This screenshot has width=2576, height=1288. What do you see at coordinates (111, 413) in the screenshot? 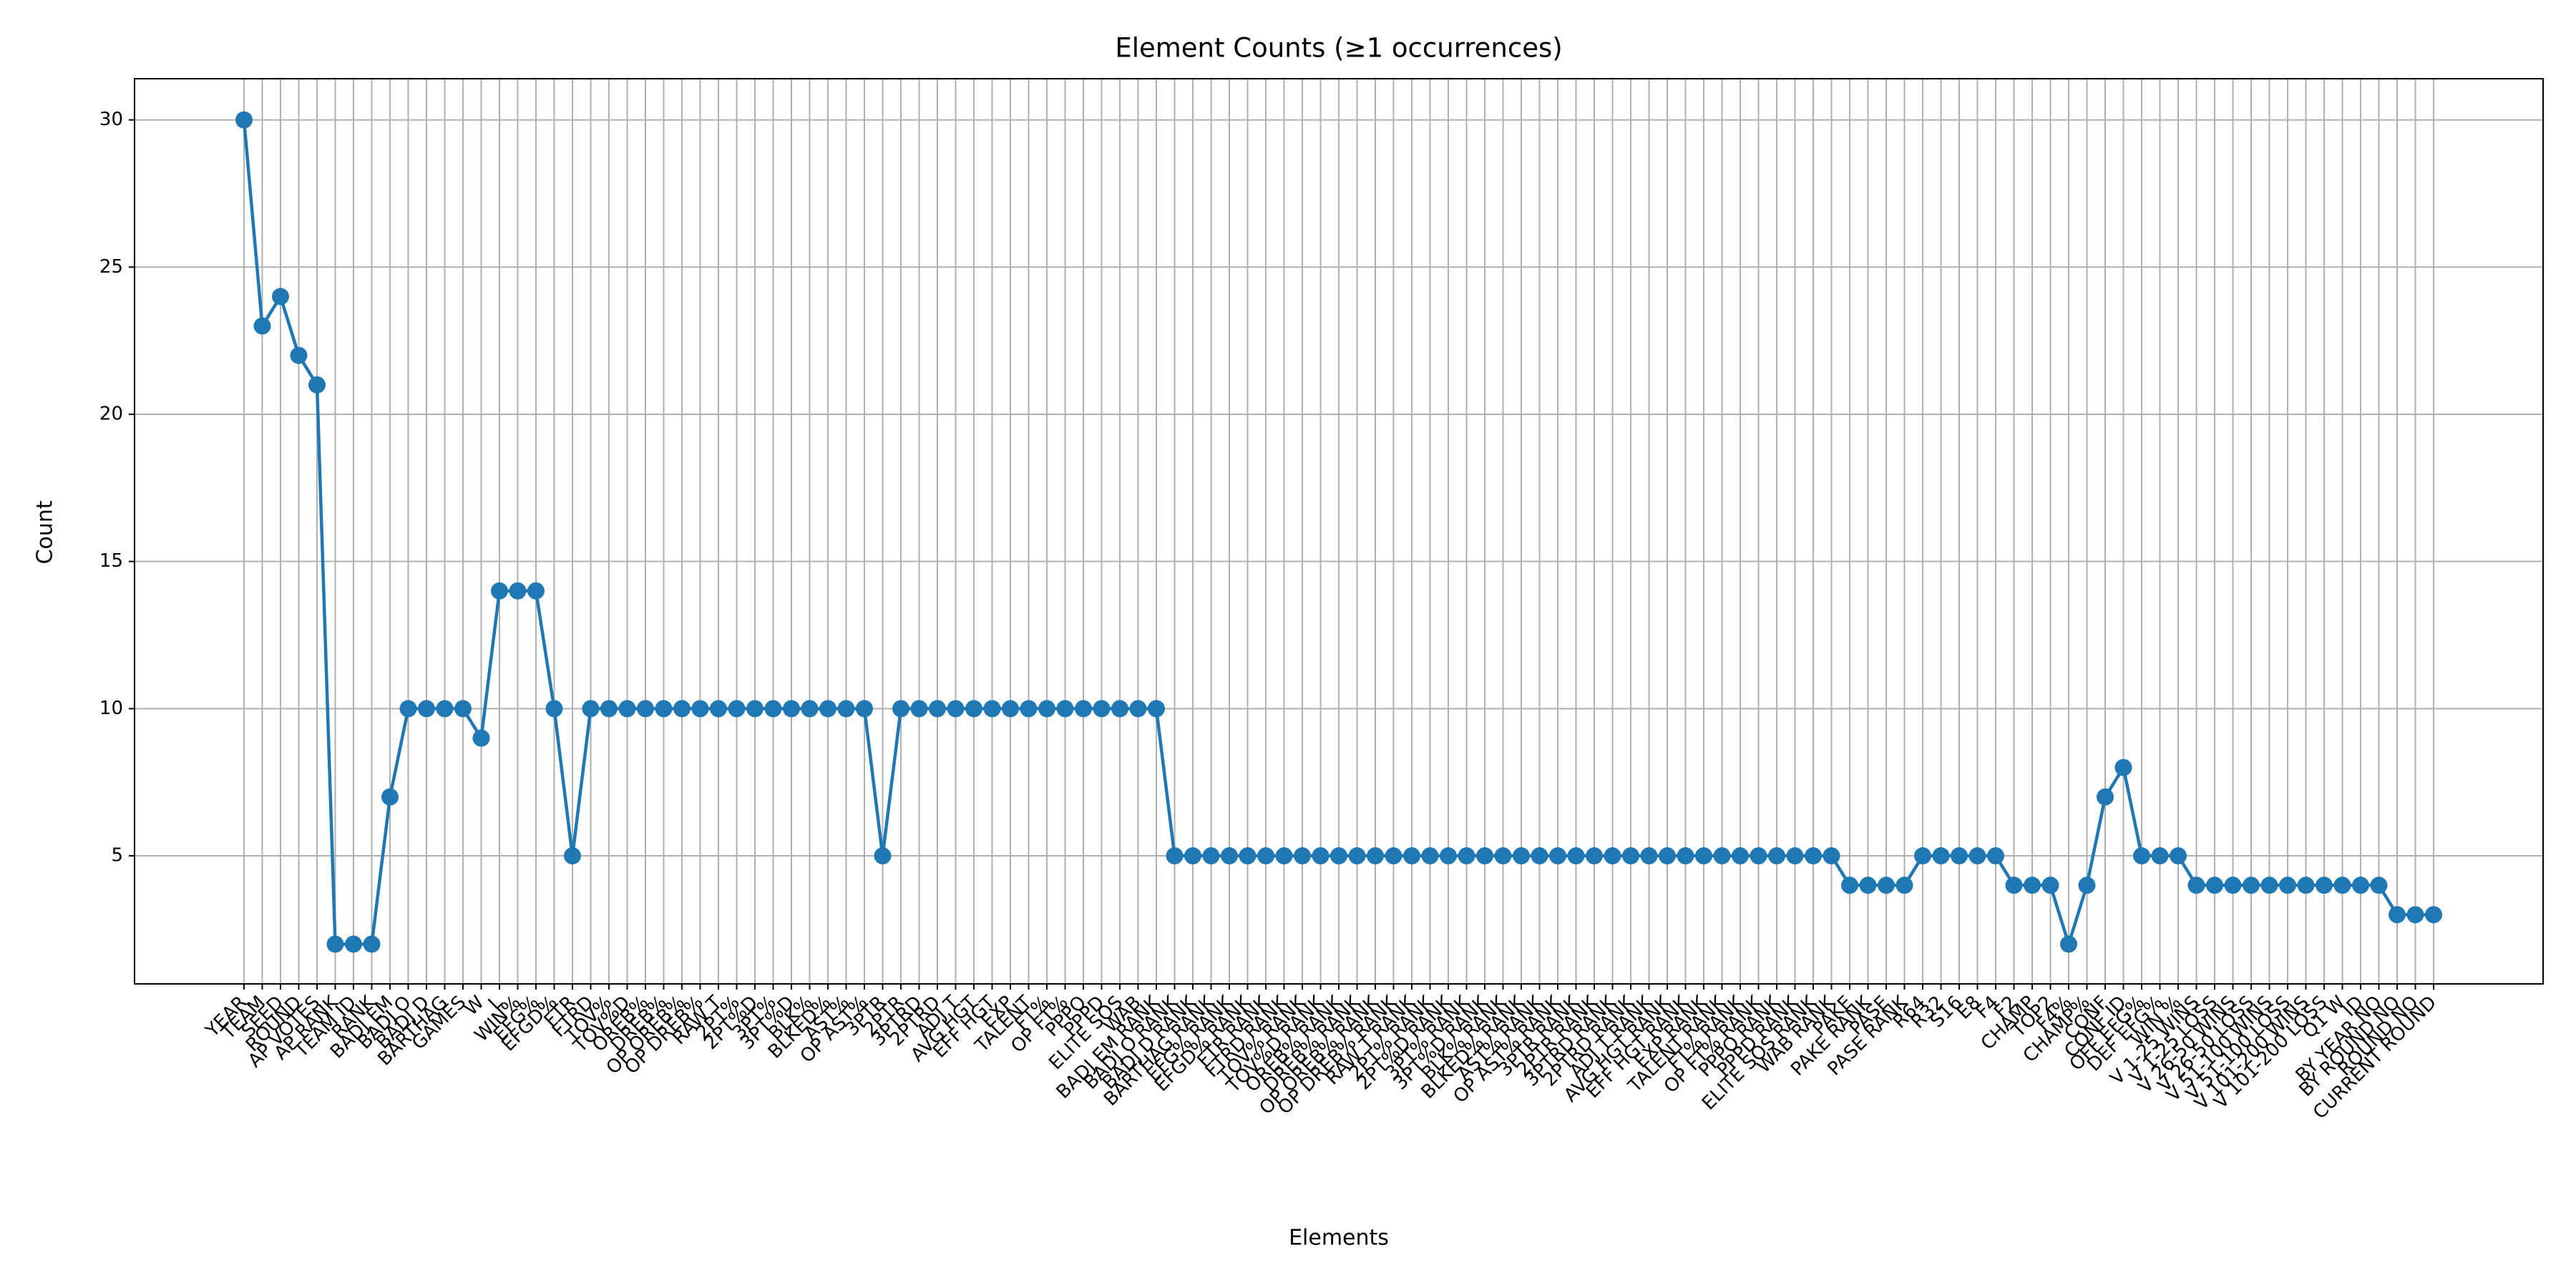
I see `y-tick-label: 20` at bounding box center [111, 413].